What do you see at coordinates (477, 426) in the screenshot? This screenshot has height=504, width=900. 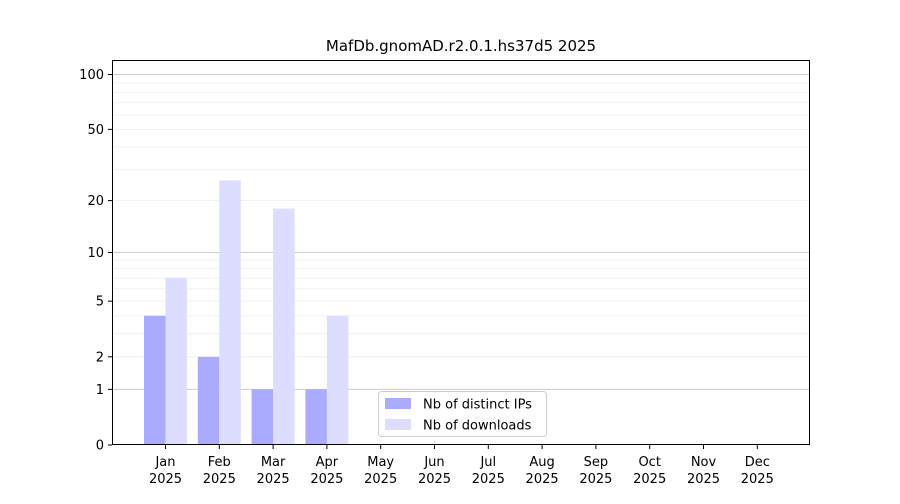 I see `legend-label: Nb of downloads` at bounding box center [477, 426].